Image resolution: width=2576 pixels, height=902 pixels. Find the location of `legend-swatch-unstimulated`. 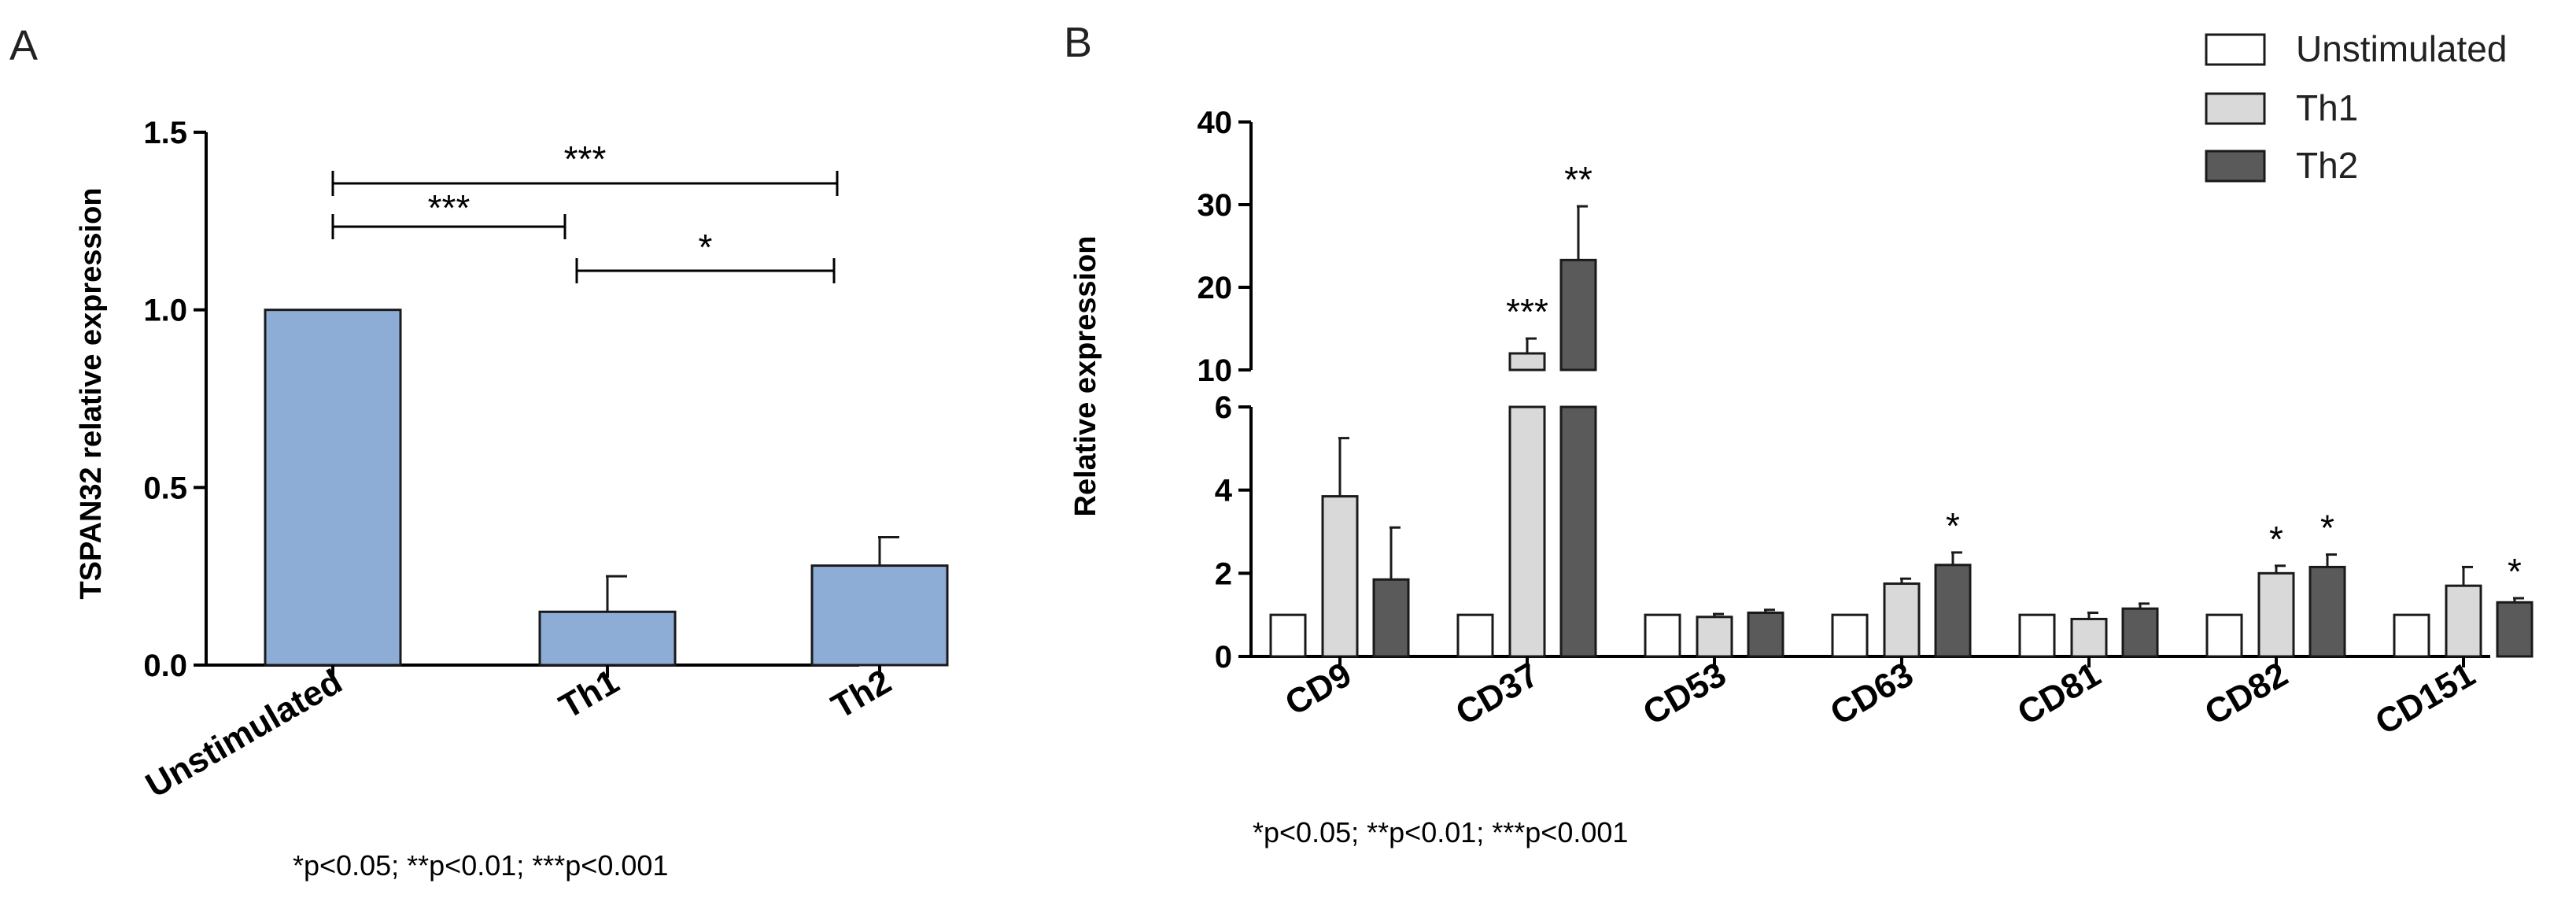

legend-swatch-unstimulated is located at coordinates (2235, 49).